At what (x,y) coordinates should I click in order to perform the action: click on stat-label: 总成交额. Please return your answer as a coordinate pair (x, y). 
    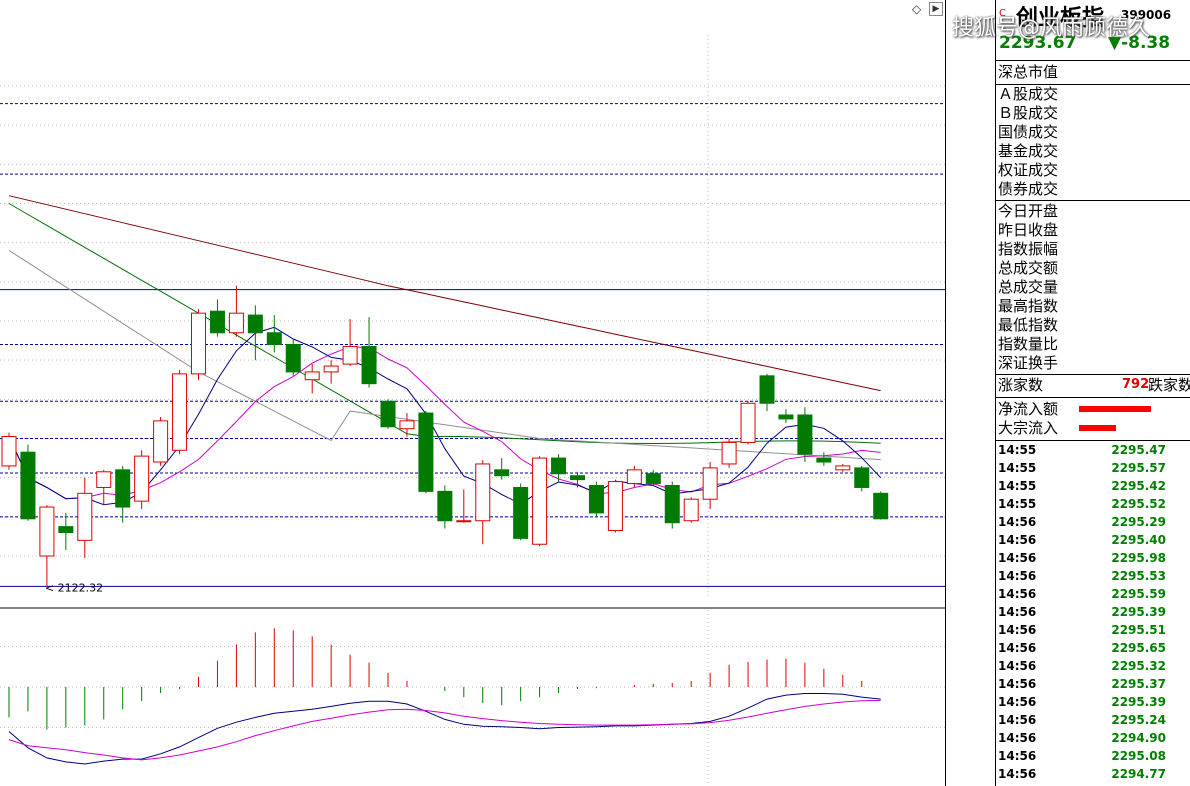
    Looking at the image, I should click on (1028, 268).